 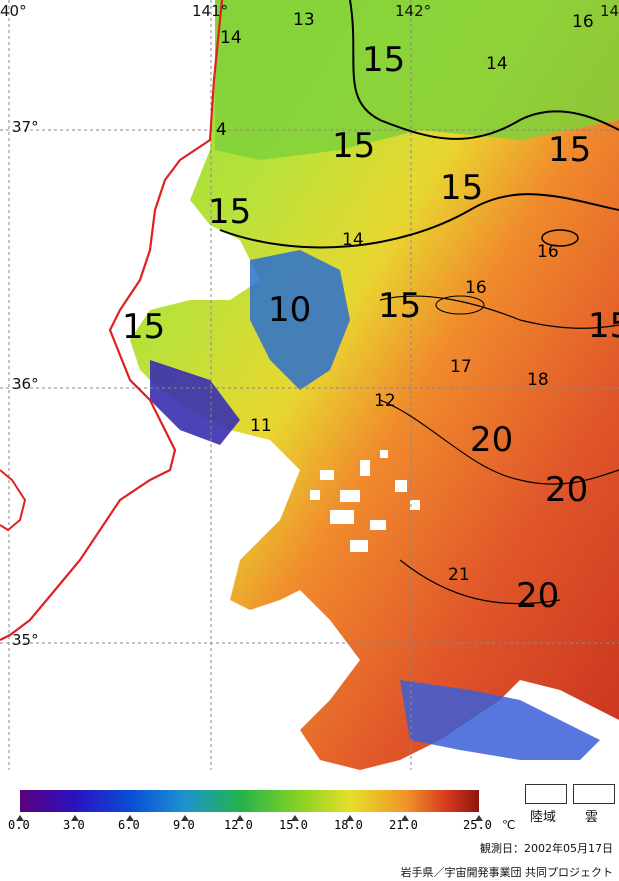 I want to click on isotherm-label: 18, so click(x=538, y=380).